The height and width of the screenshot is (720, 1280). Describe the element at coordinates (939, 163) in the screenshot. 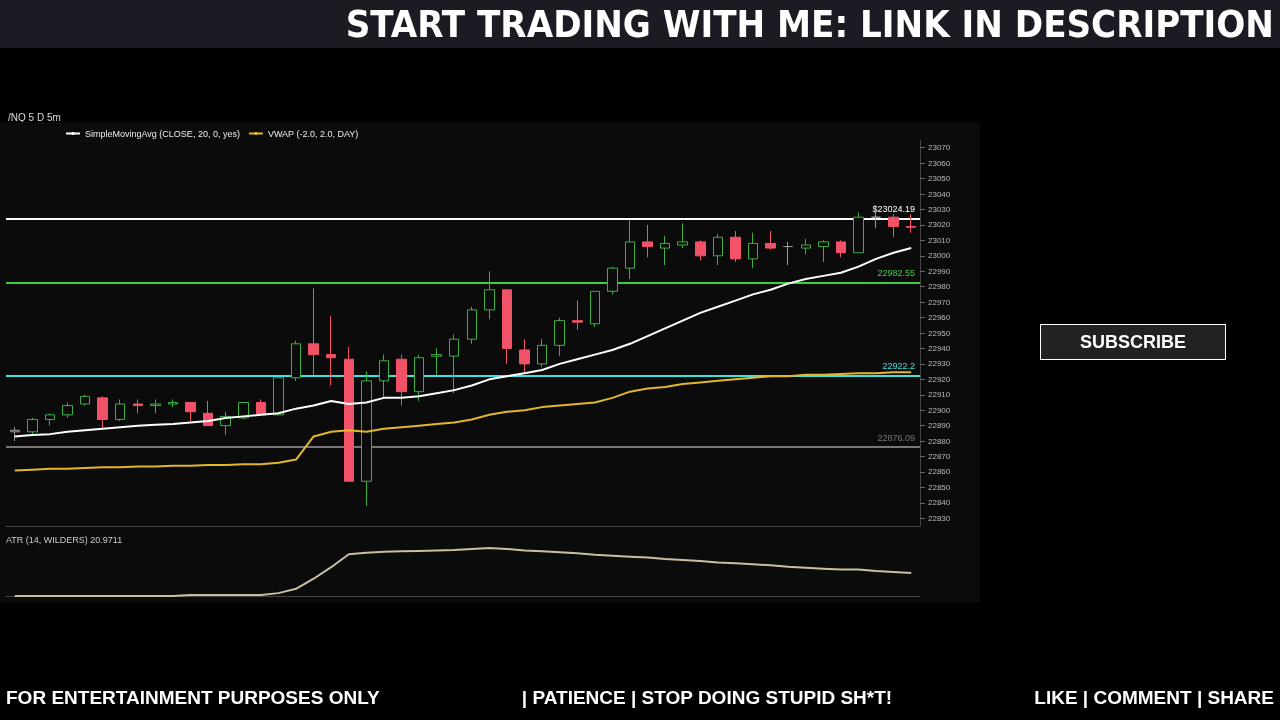

I see `y-tick-label: 23060` at that location.